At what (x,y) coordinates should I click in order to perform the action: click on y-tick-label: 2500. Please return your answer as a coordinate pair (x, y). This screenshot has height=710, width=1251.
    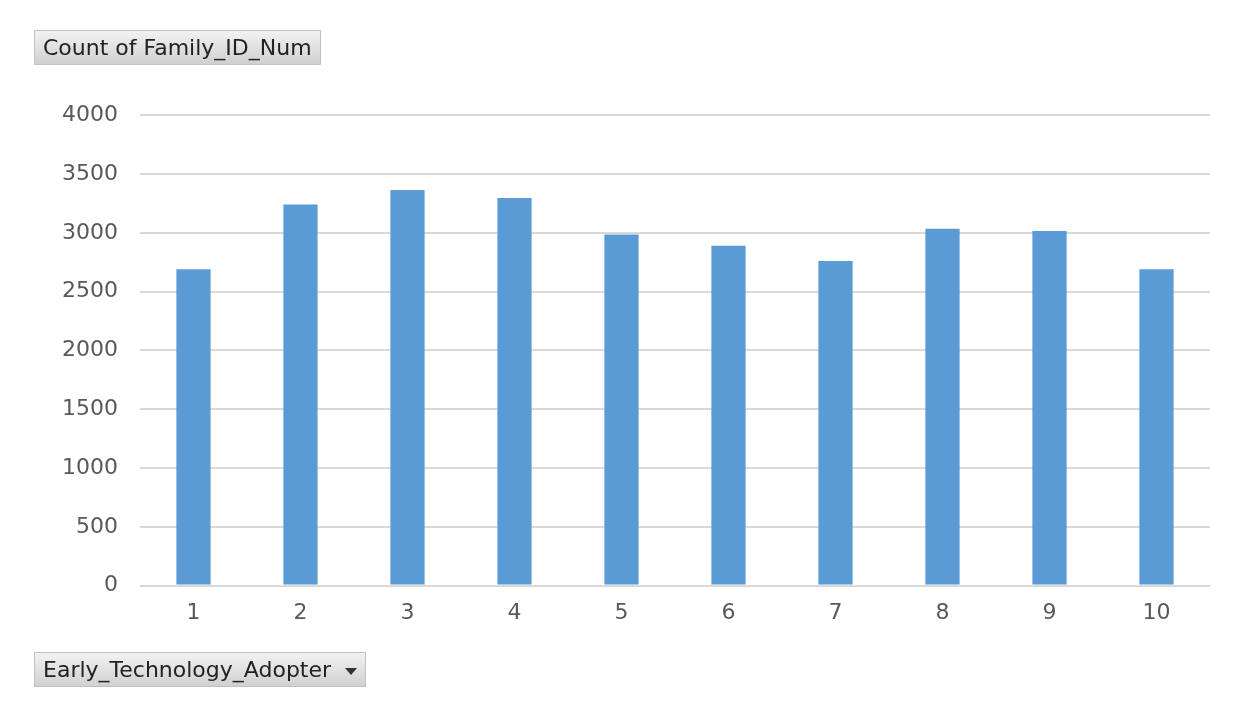
    Looking at the image, I should click on (89, 290).